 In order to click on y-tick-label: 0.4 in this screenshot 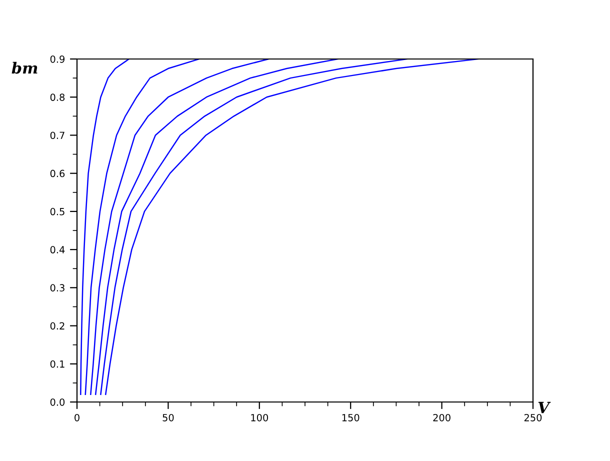, I will do `click(57, 250)`.